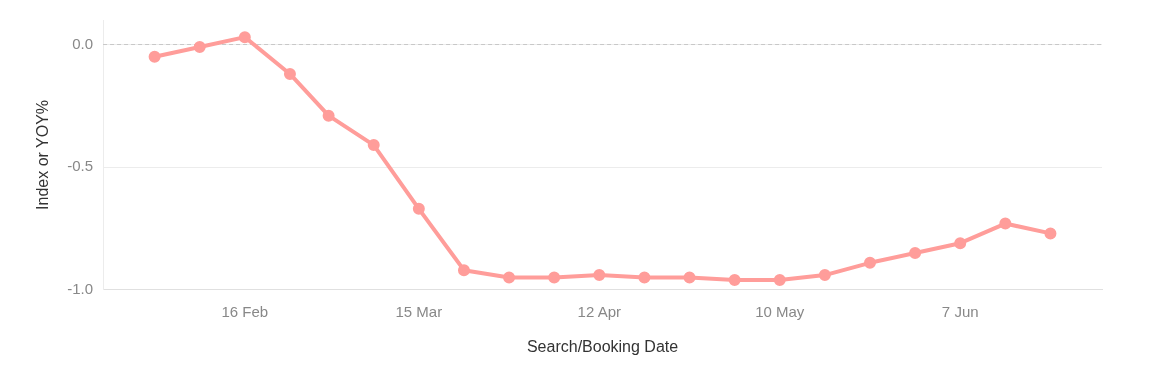 This screenshot has width=1152, height=391. Describe the element at coordinates (599, 311) in the screenshot. I see `x-tick-label: 12 Apr` at that location.